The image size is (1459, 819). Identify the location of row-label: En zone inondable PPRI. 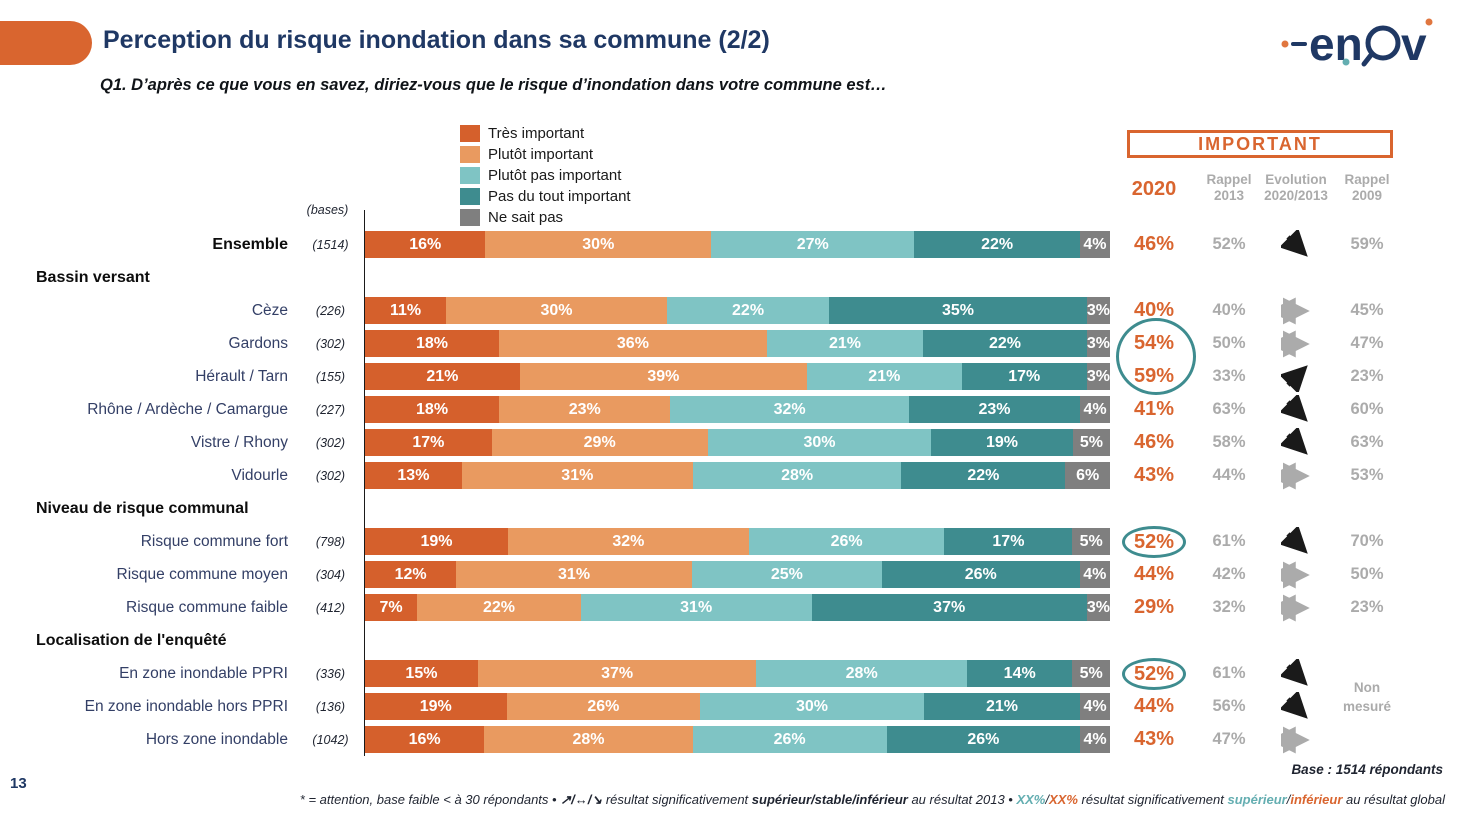
(203, 673).